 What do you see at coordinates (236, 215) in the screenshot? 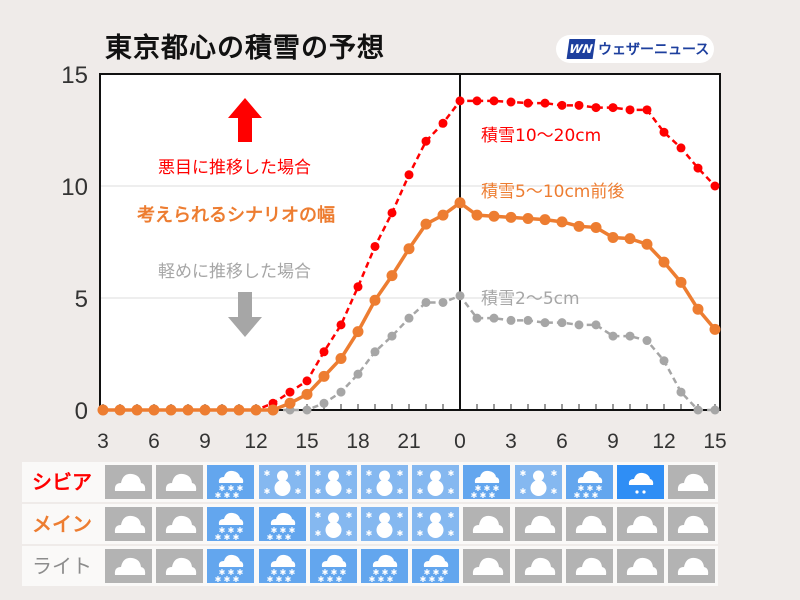
I see `scenario-range-label: 考えられるシナリオの幅` at bounding box center [236, 215].